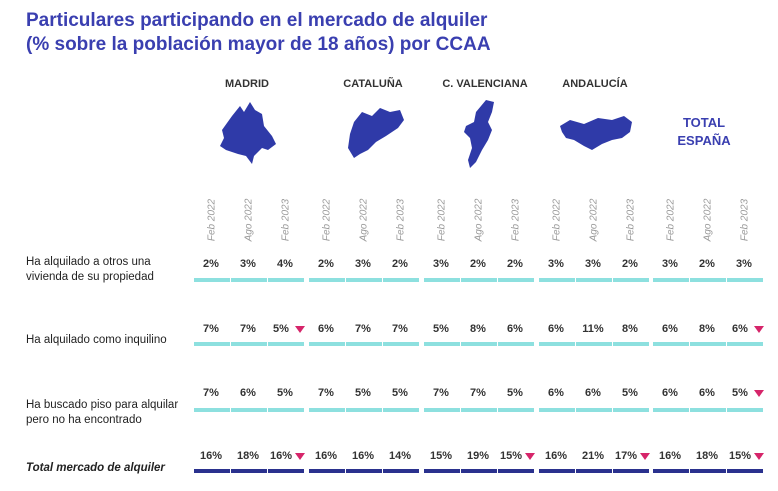 The height and width of the screenshot is (491, 778). I want to click on value-total-espana-feb-2022-row2: 6%, so click(670, 329).